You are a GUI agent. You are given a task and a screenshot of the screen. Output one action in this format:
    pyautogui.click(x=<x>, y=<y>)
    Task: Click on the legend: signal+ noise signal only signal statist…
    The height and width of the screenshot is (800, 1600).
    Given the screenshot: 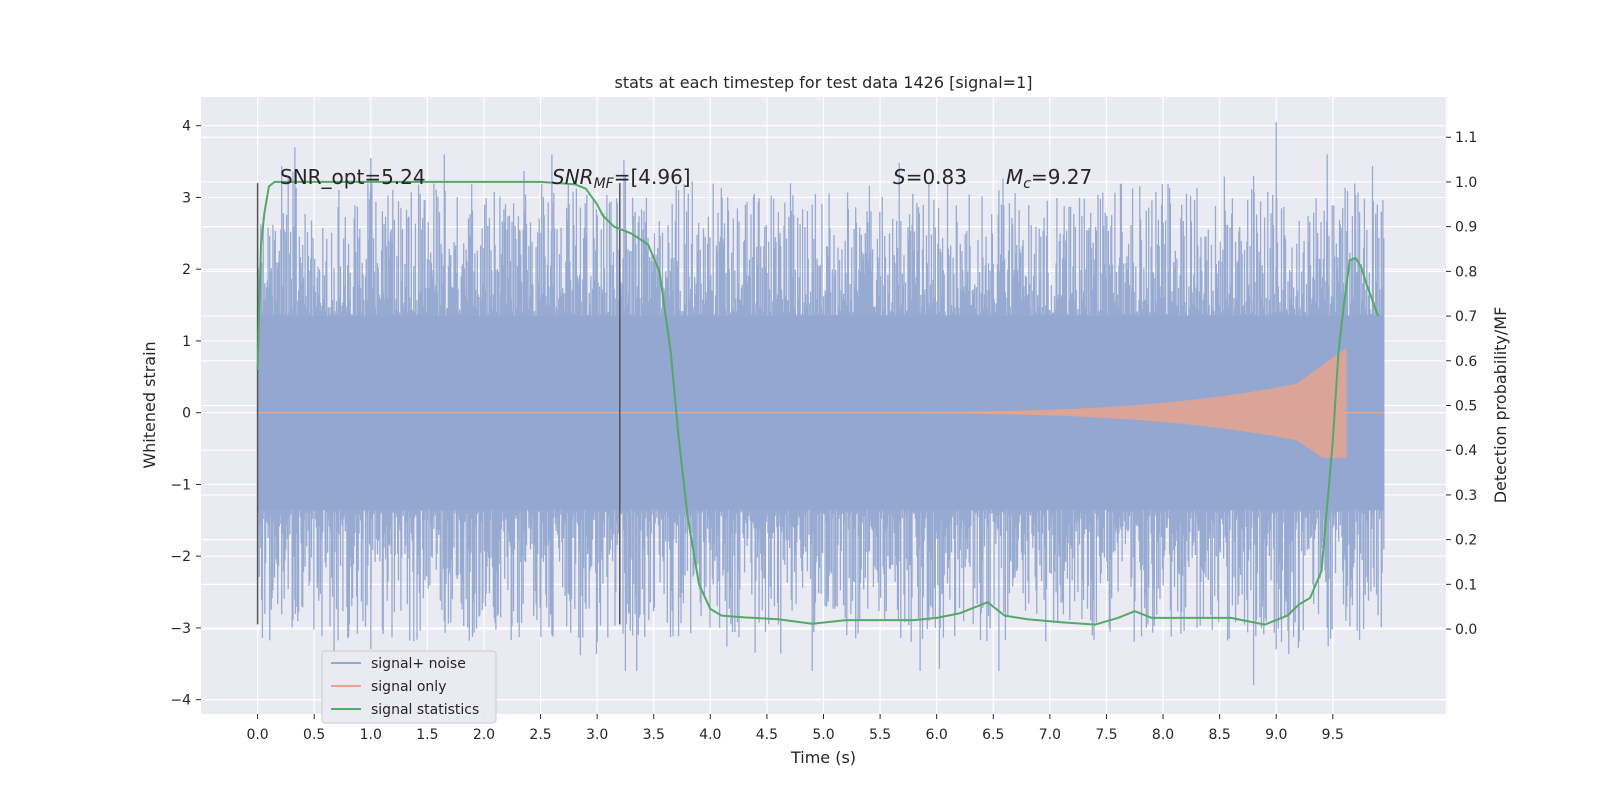 What is the action you would take?
    pyautogui.click(x=409, y=687)
    